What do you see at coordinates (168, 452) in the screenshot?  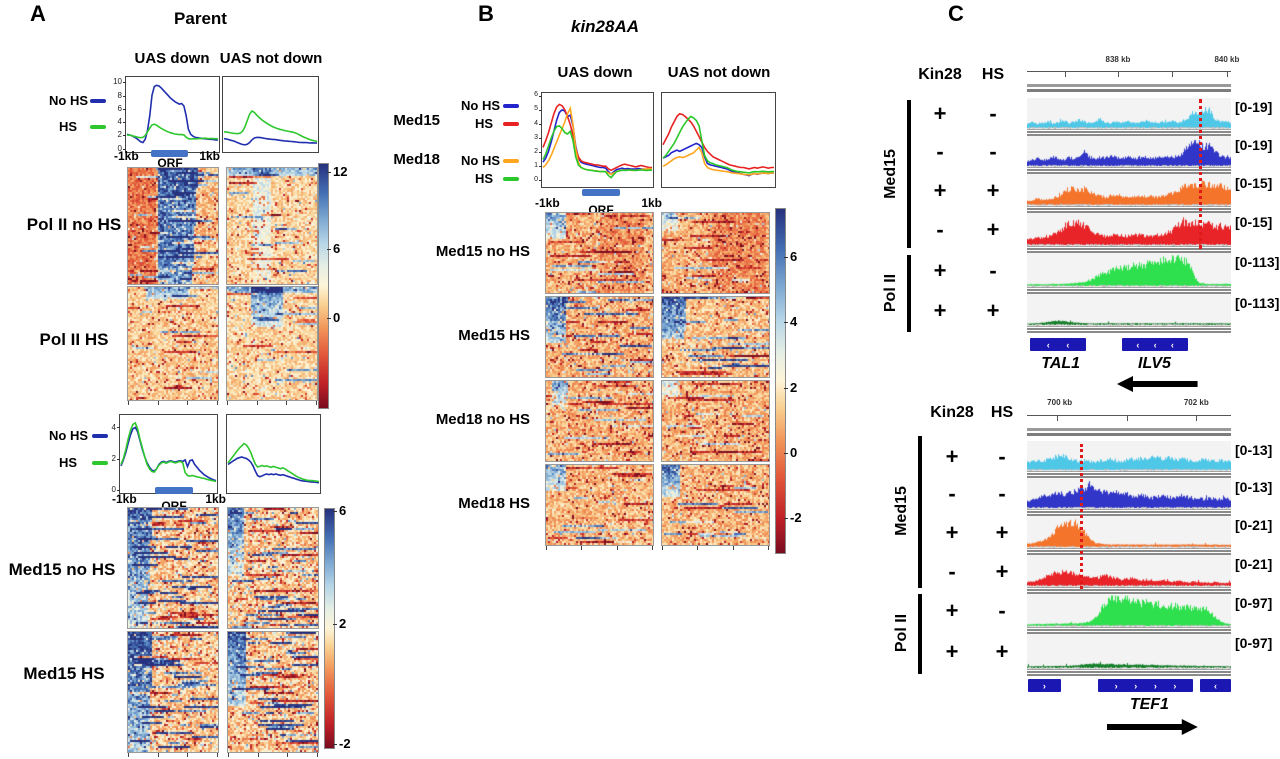 I see `panel-a-metagene2-uas-down` at bounding box center [168, 452].